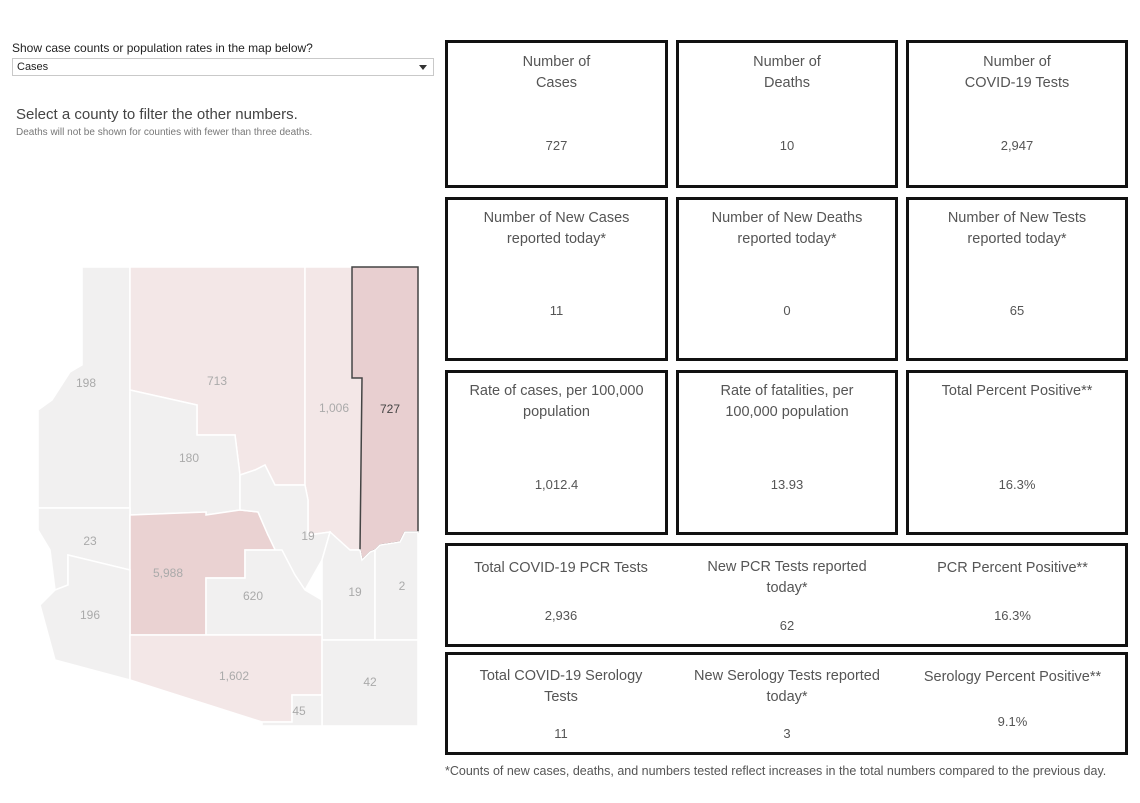 The image size is (1140, 803). What do you see at coordinates (787, 114) in the screenshot?
I see `card-number-of-deaths: Number of Deaths 10` at bounding box center [787, 114].